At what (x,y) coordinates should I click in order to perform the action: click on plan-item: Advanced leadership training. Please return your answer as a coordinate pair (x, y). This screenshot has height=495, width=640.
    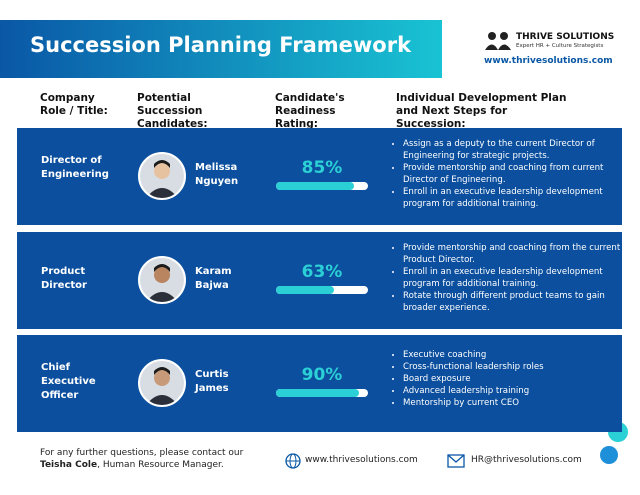
    Looking at the image, I should click on (518, 391).